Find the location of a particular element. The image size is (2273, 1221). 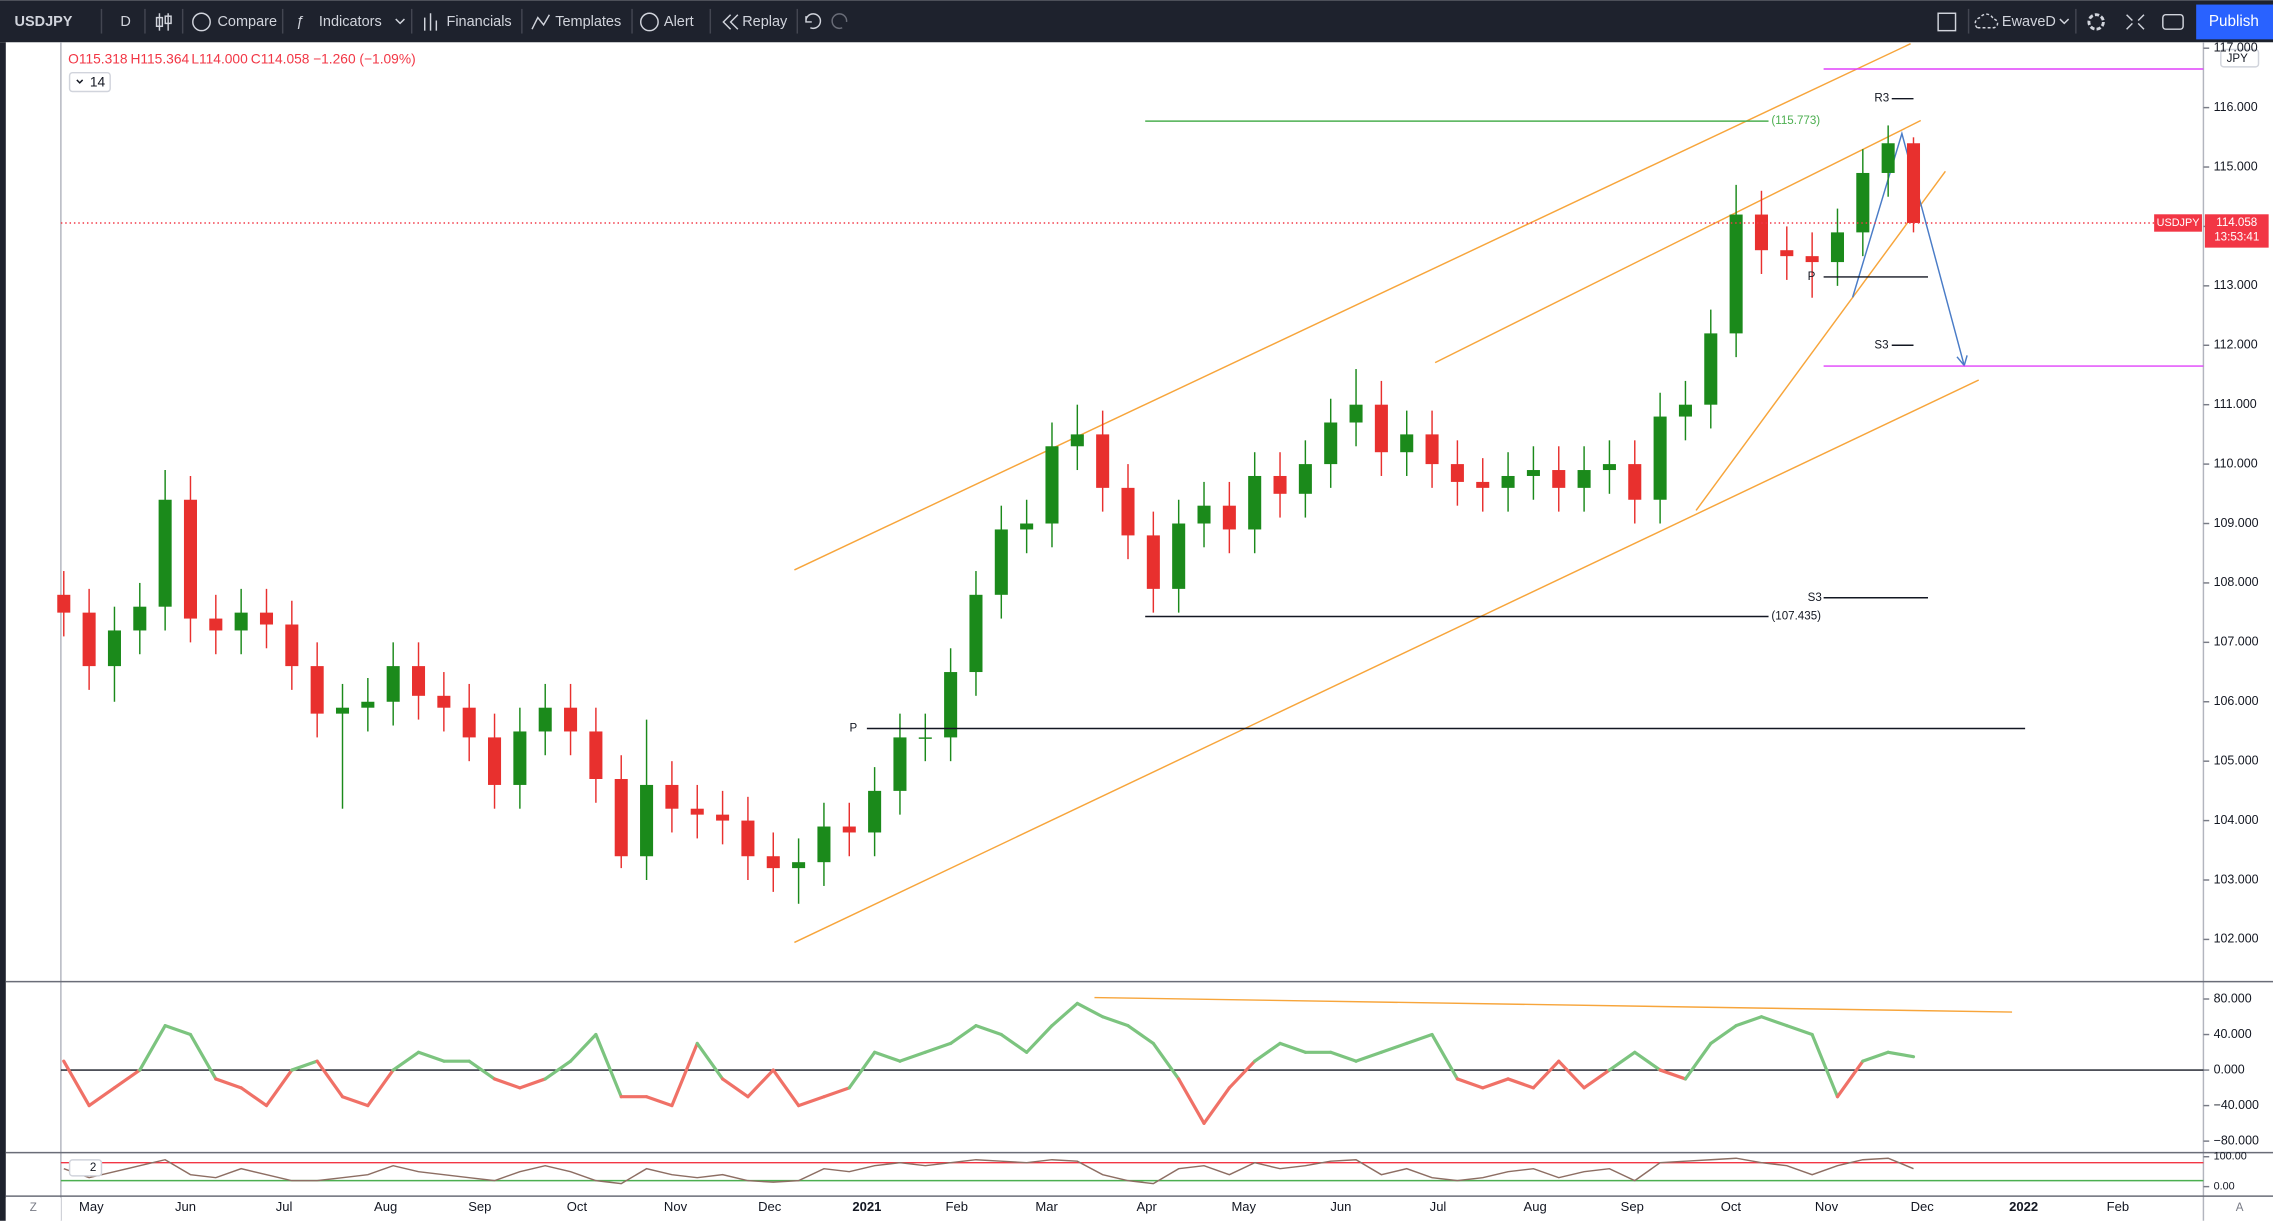

x-tick-label: Aug is located at coordinates (1535, 1206).